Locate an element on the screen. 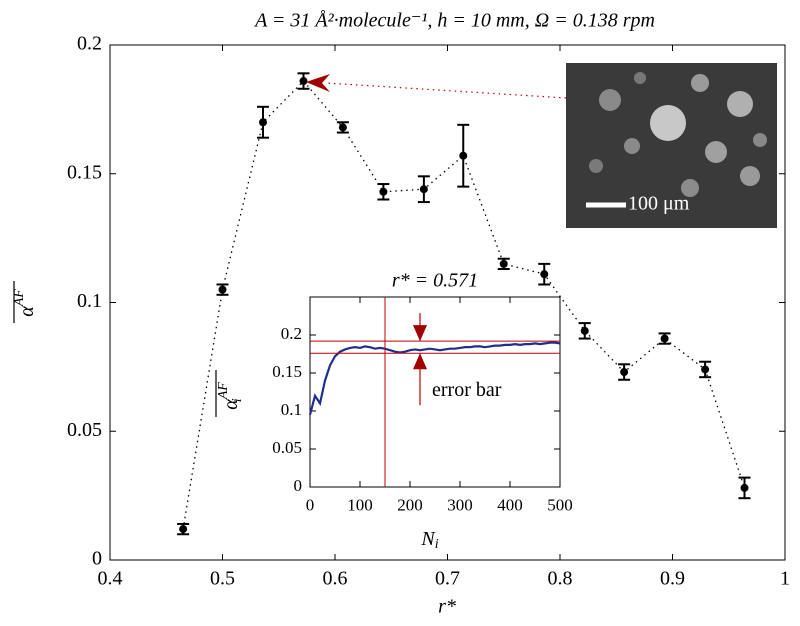 This screenshot has height=626, width=800. image-background is located at coordinates (671, 145).